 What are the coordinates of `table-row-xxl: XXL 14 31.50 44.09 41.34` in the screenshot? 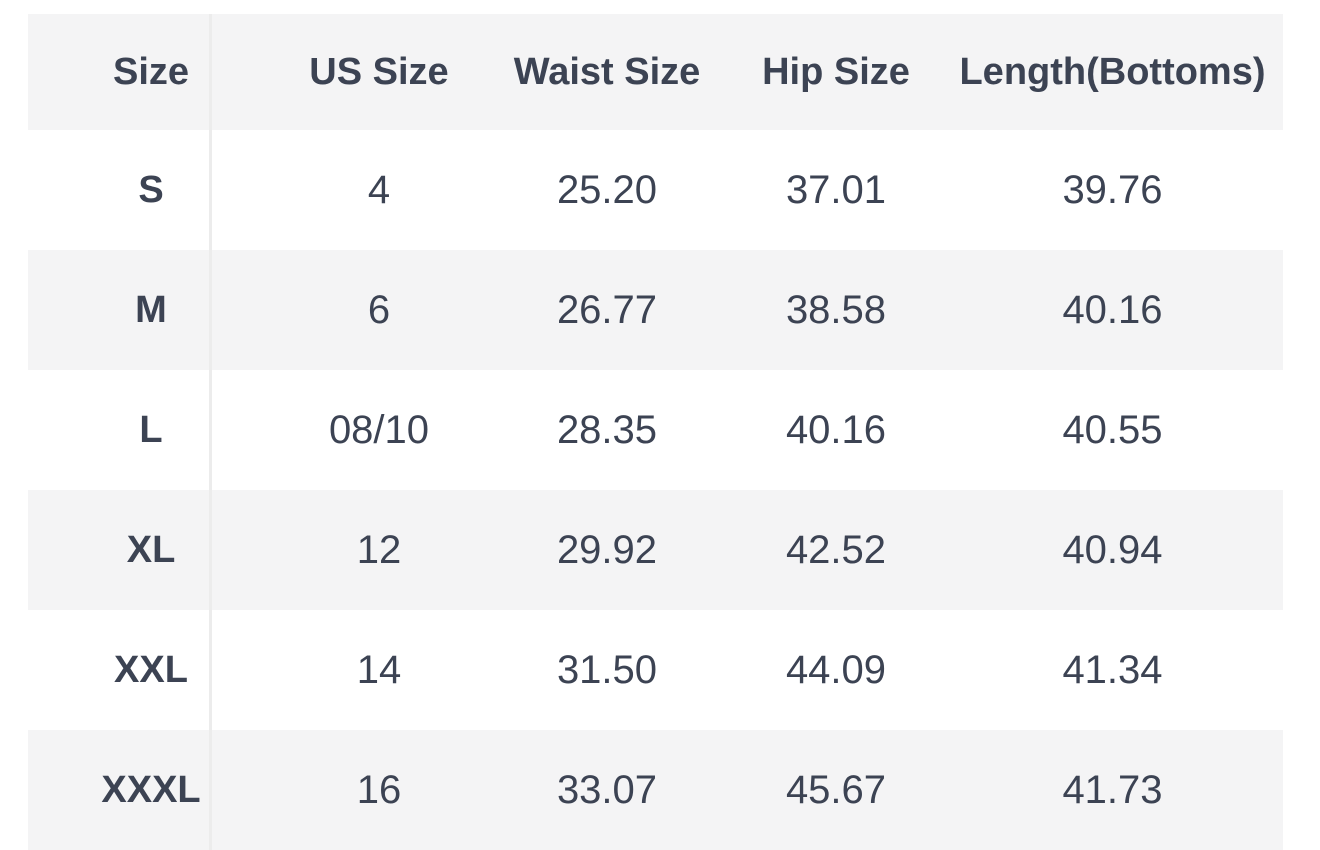 It's located at (655, 670).